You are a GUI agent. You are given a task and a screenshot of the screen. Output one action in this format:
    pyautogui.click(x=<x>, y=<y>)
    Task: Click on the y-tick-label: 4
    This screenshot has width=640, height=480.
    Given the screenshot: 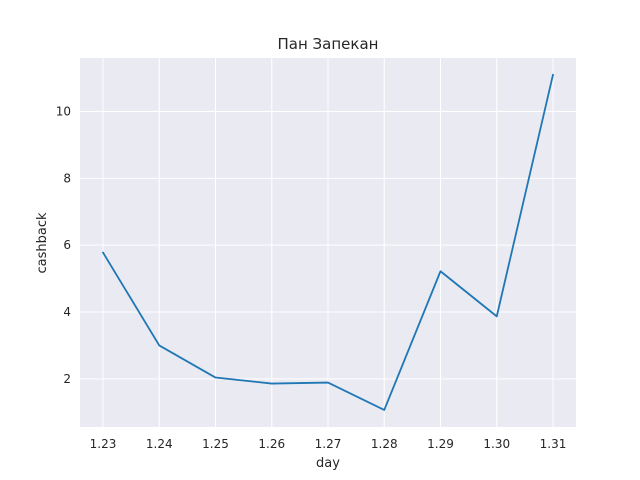 What is the action you would take?
    pyautogui.click(x=67, y=312)
    